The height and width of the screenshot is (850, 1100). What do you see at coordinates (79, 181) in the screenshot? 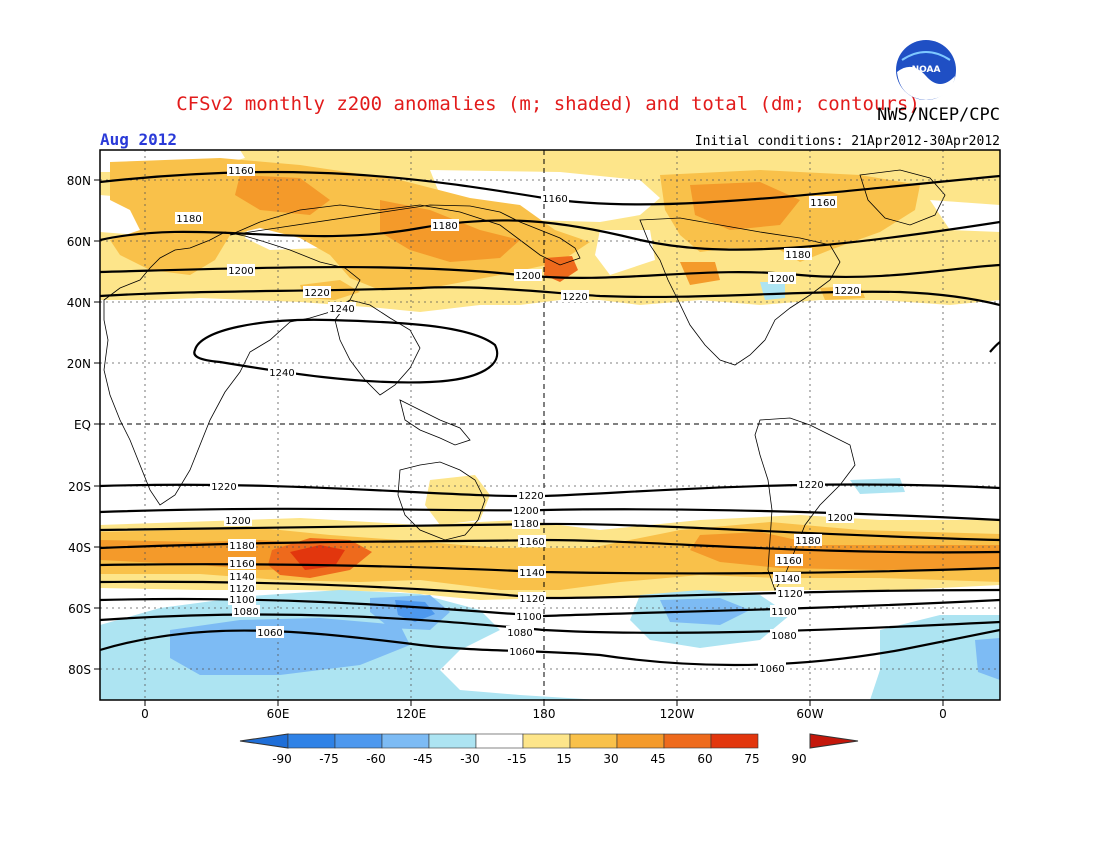
I see `lat-label: 80N` at bounding box center [79, 181].